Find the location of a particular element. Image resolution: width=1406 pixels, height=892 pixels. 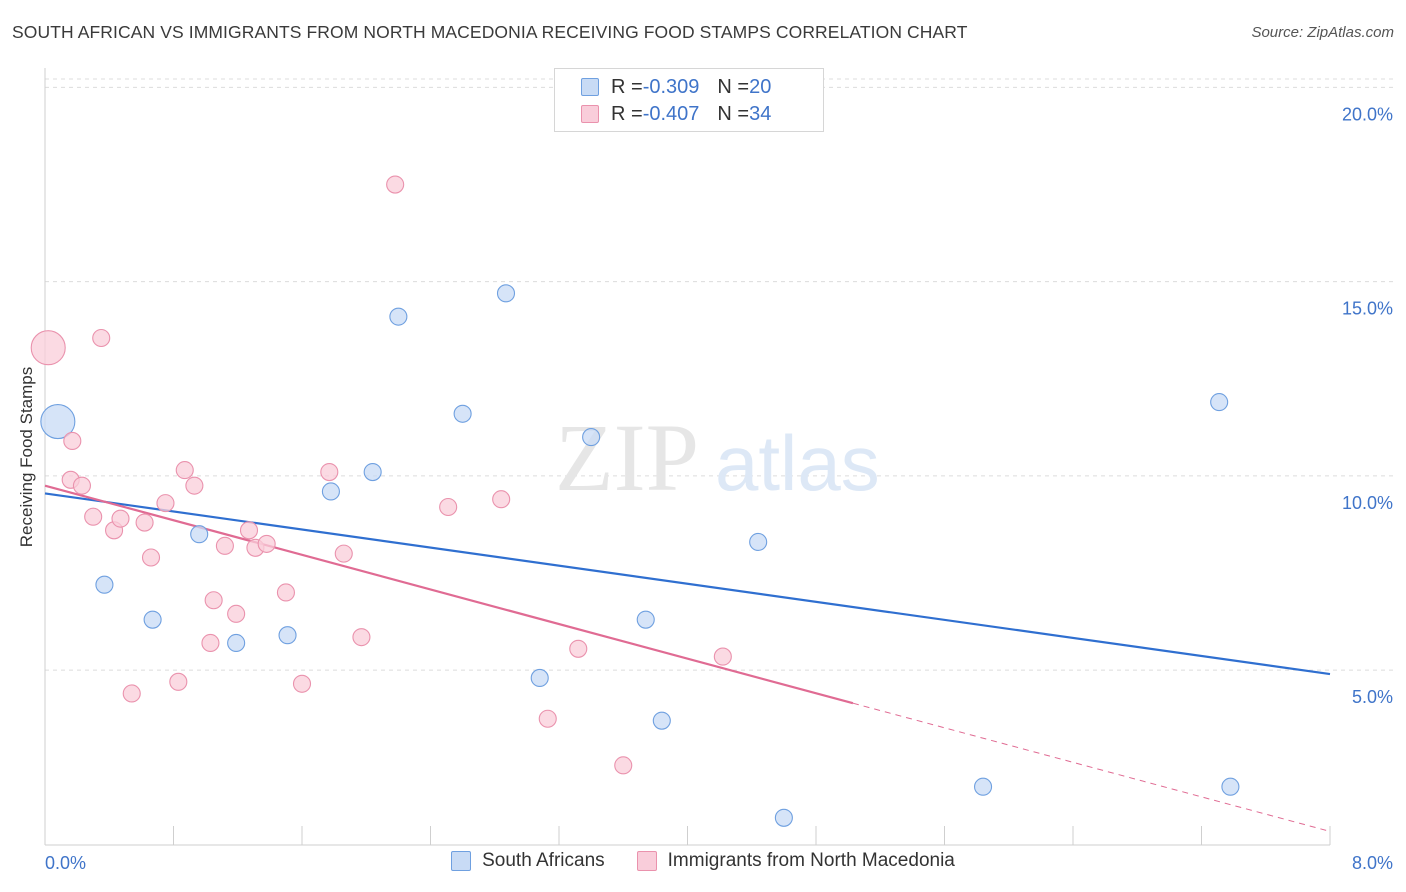

watermark: ZIP atlas is located at coordinates (717, 457).